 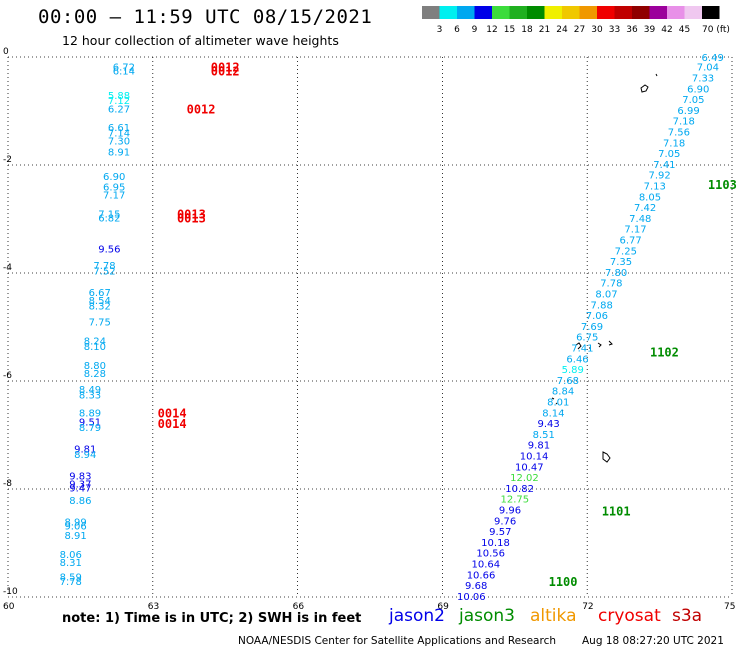 What do you see at coordinates (85, 450) in the screenshot?
I see `wave-height-label: 9.81` at bounding box center [85, 450].